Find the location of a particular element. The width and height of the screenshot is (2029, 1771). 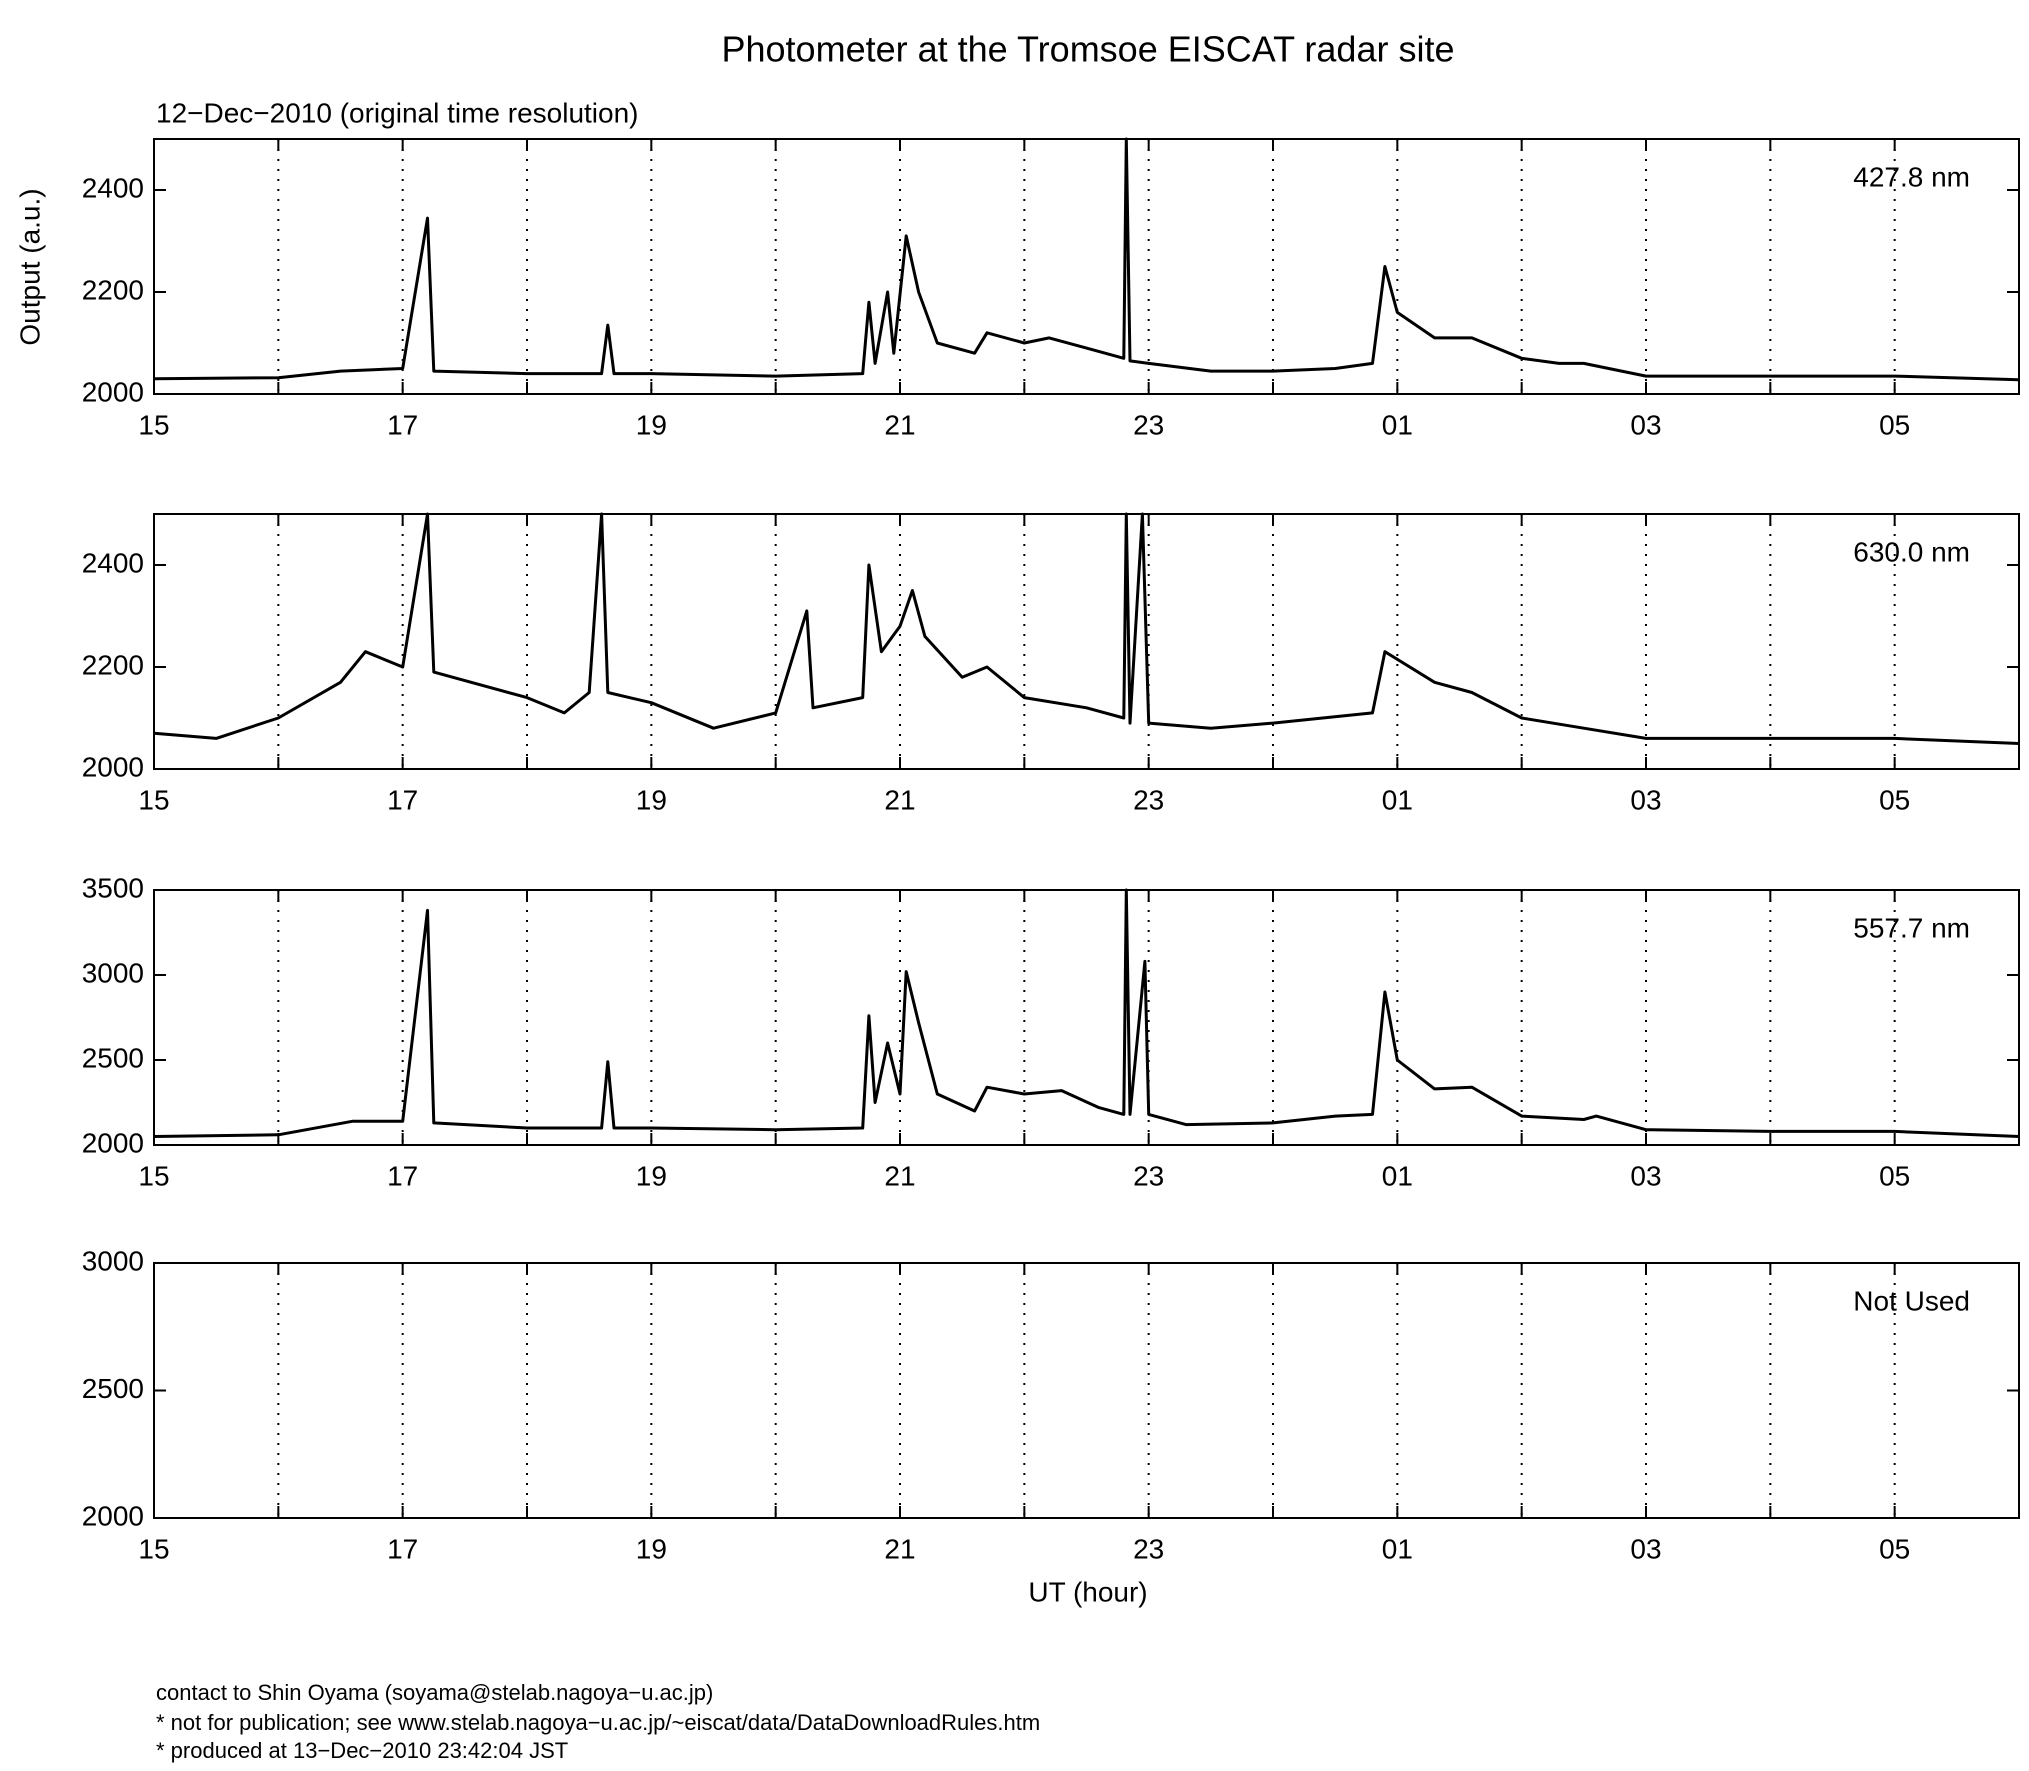

subtitle: 12−Dec−2010 (original time resolution) is located at coordinates (397, 112).